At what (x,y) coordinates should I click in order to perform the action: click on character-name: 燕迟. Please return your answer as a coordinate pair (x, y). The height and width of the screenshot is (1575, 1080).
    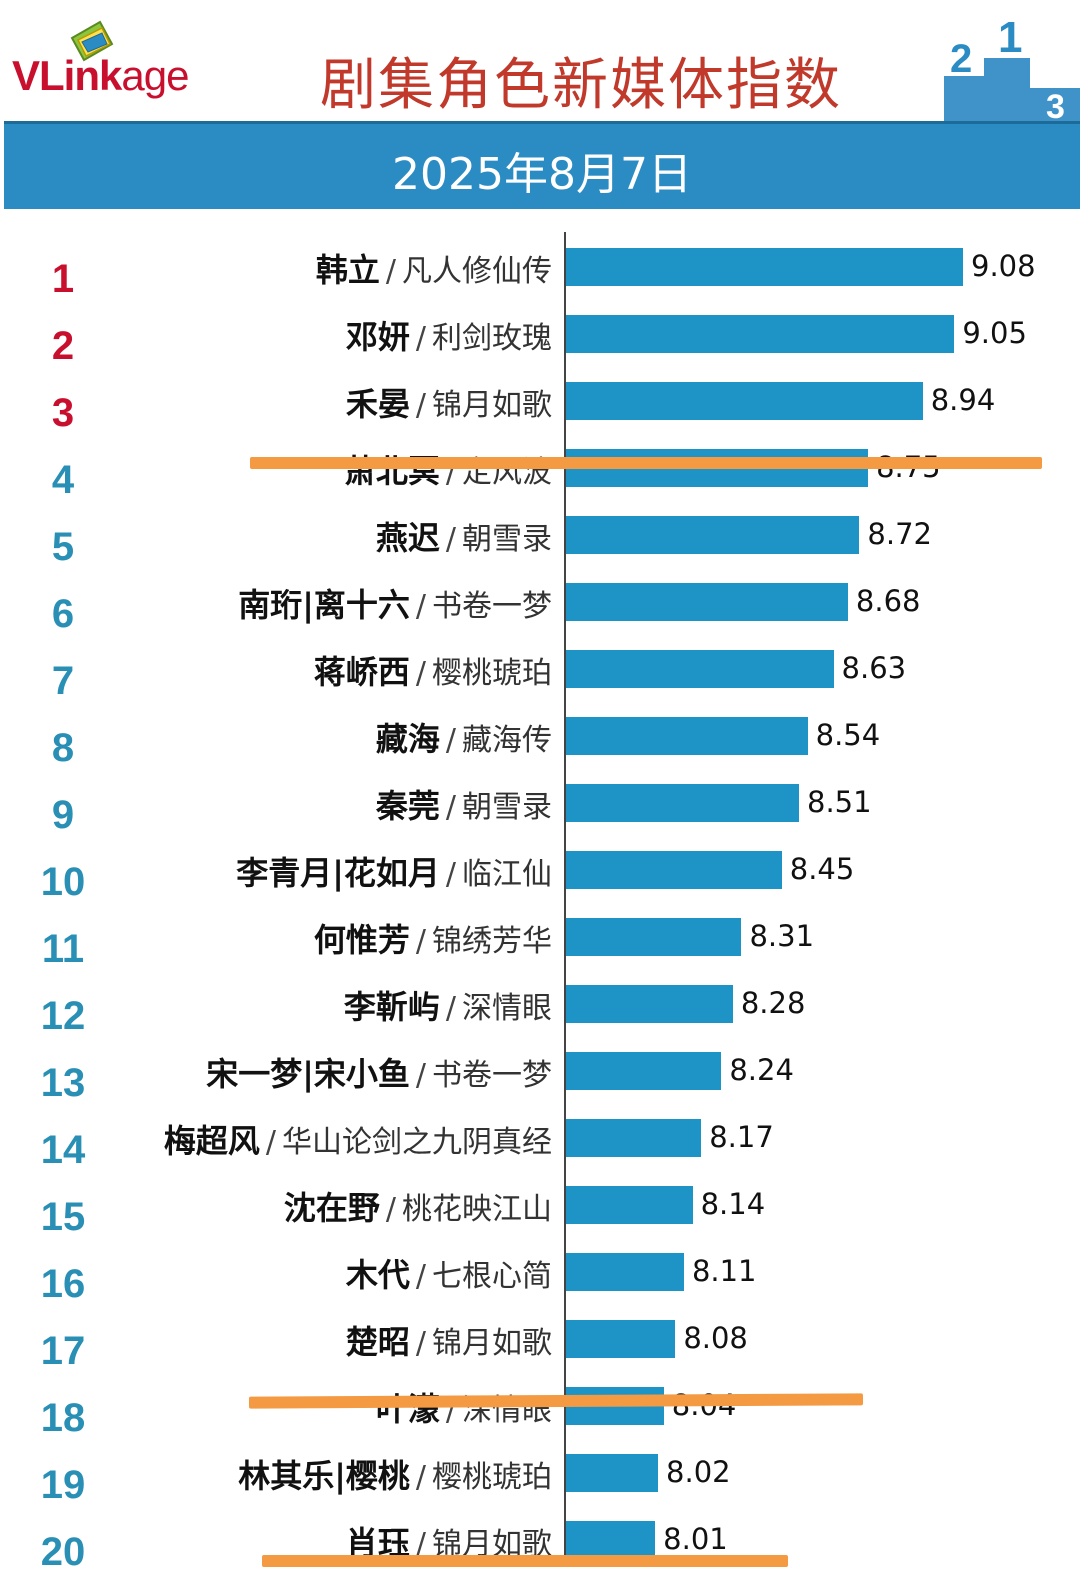
    Looking at the image, I should click on (407, 538).